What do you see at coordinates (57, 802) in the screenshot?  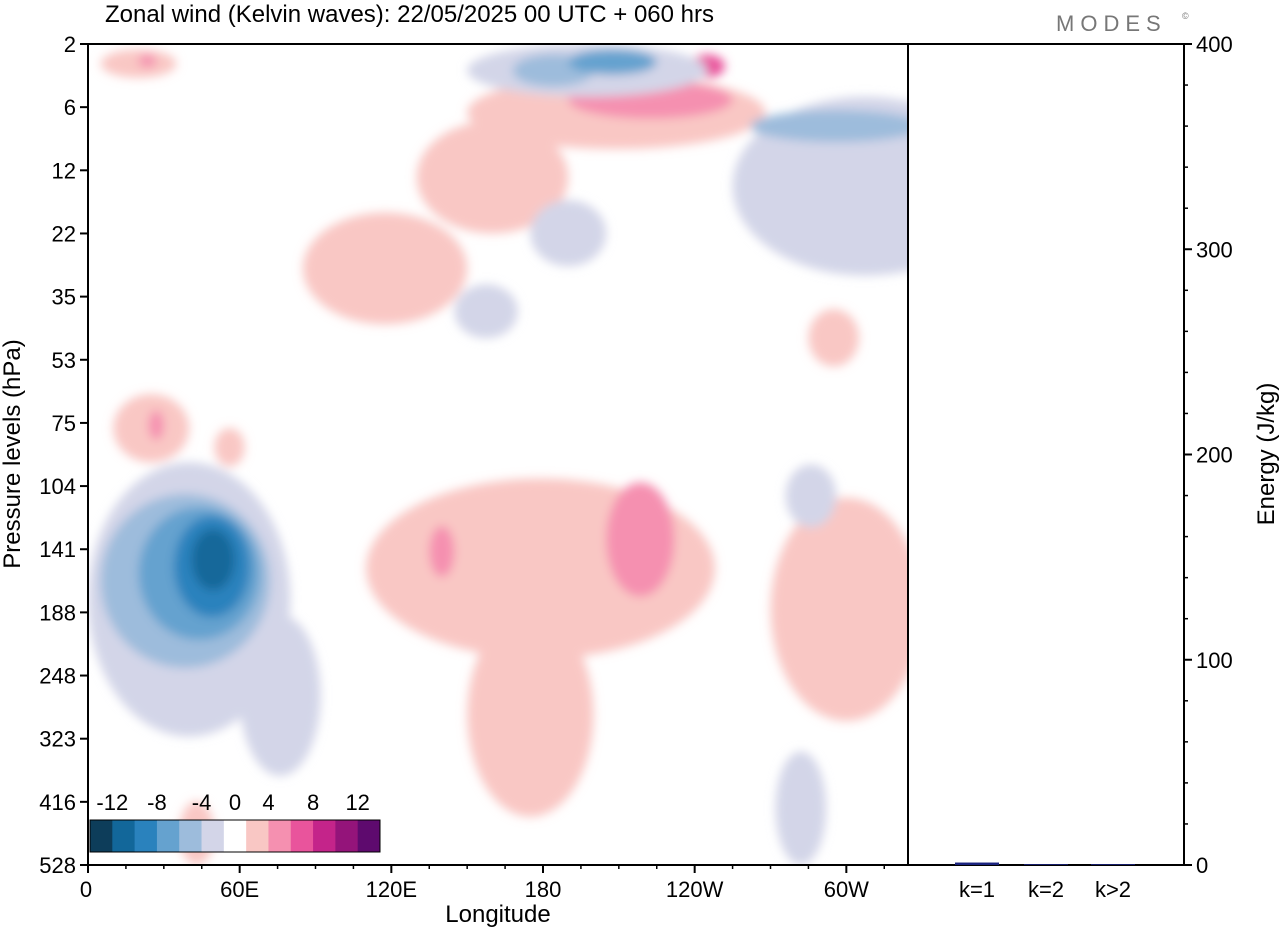 I see `y-tick-label: 416` at bounding box center [57, 802].